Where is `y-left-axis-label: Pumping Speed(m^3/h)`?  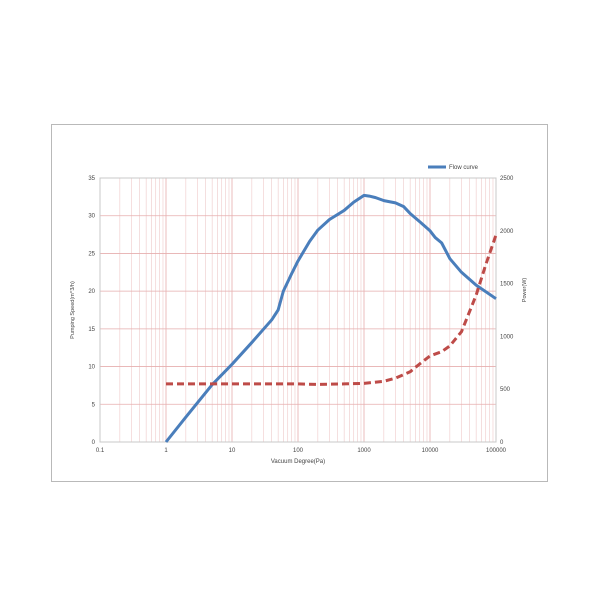
y-left-axis-label: Pumping Speed(m^3/h) is located at coordinates (73, 310).